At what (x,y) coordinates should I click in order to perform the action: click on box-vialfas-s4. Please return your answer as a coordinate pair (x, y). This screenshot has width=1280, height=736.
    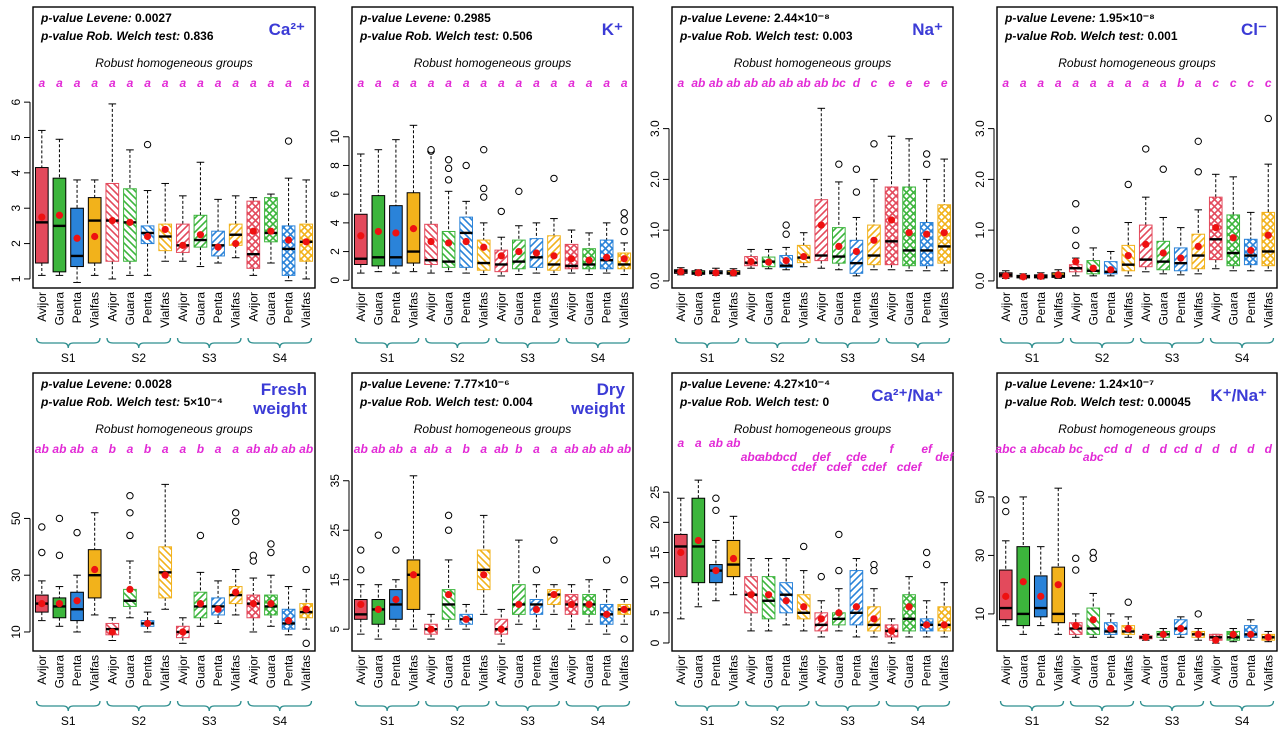
    Looking at the image, I should click on (624, 609).